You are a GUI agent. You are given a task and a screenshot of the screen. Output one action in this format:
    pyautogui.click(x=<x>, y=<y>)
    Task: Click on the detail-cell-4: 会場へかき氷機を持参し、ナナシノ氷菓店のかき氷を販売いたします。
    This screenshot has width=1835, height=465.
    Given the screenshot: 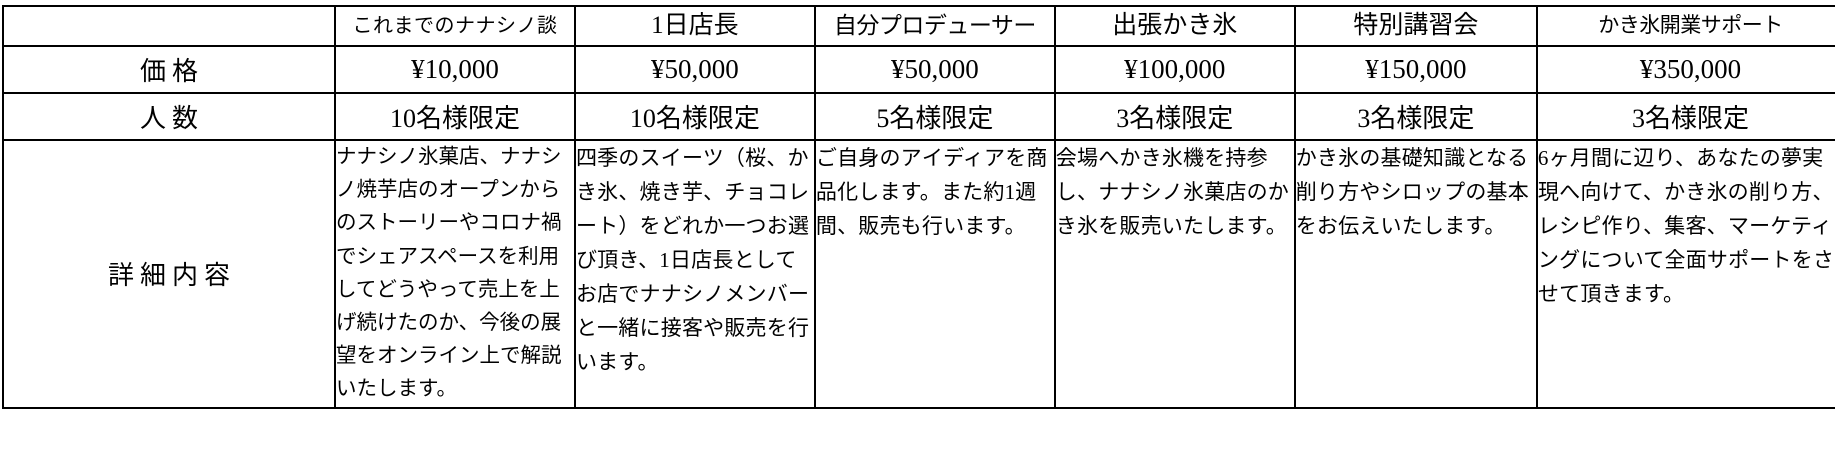 What is the action you would take?
    pyautogui.click(x=1174, y=274)
    